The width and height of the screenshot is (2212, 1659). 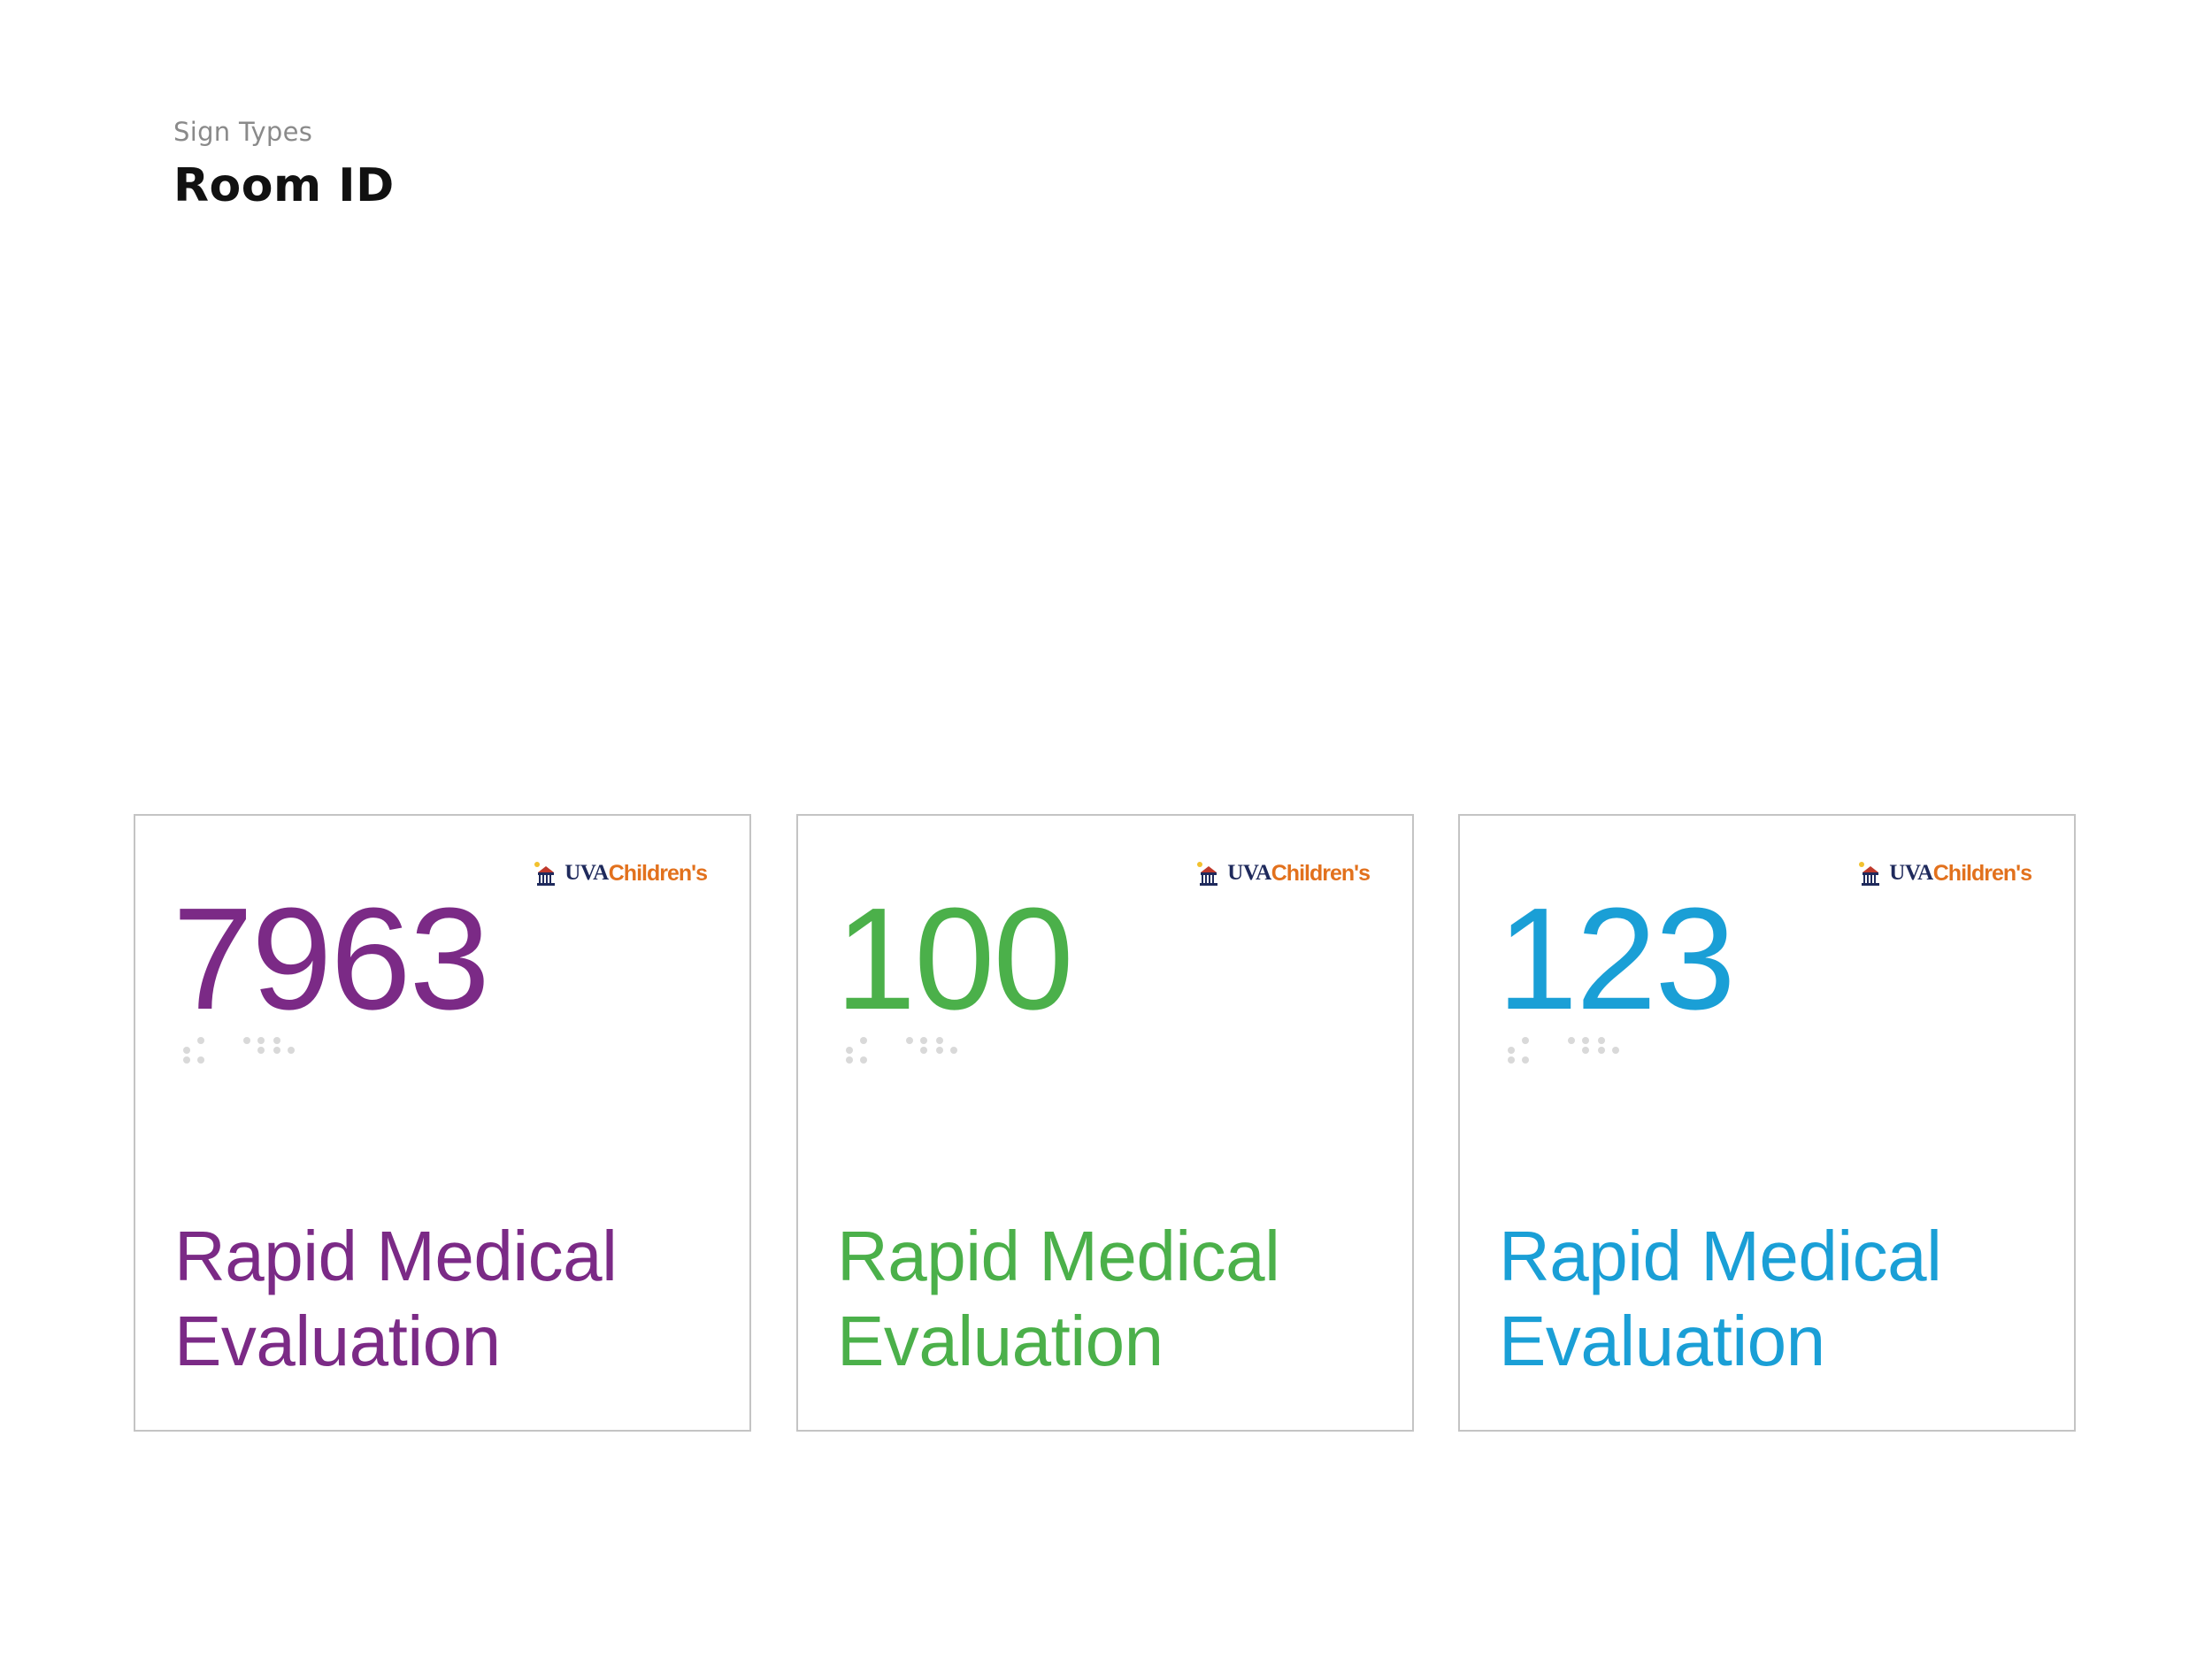 What do you see at coordinates (284, 185) in the screenshot?
I see `page-title: Room ID` at bounding box center [284, 185].